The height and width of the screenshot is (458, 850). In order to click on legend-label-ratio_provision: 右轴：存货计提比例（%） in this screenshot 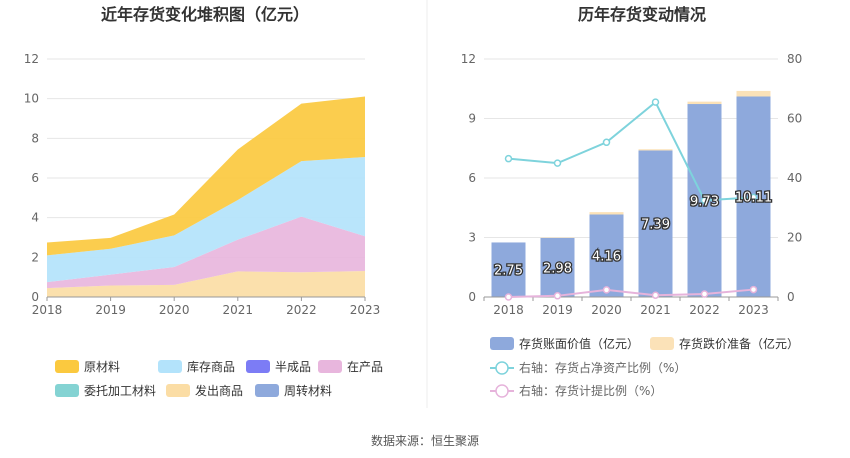, I will do `click(590, 390)`.